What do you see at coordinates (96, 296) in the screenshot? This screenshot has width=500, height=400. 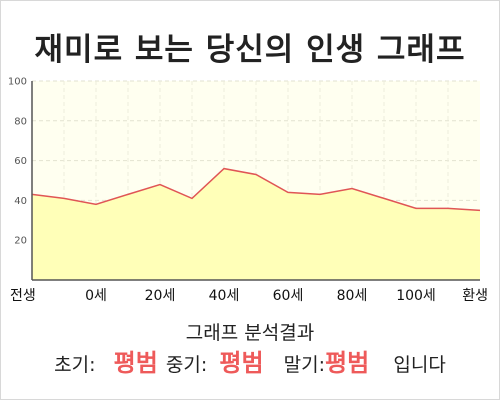 I see `x-tick-label: 0세` at bounding box center [96, 296].